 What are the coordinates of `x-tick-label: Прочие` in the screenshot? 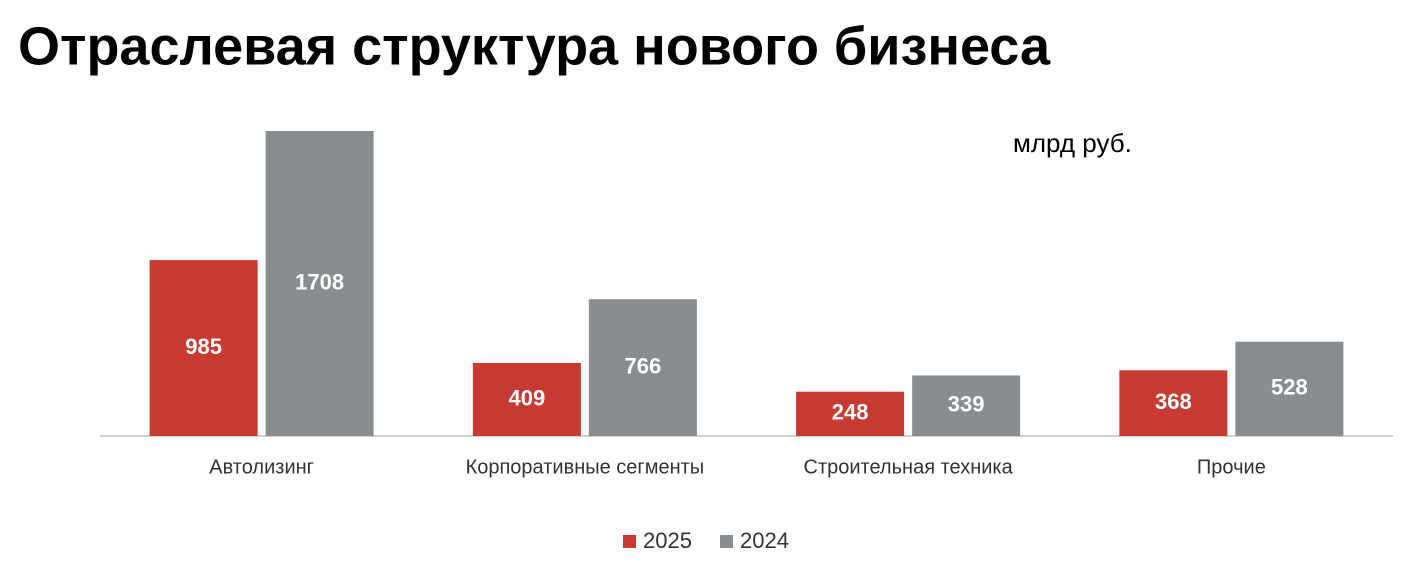 It's located at (1231, 467).